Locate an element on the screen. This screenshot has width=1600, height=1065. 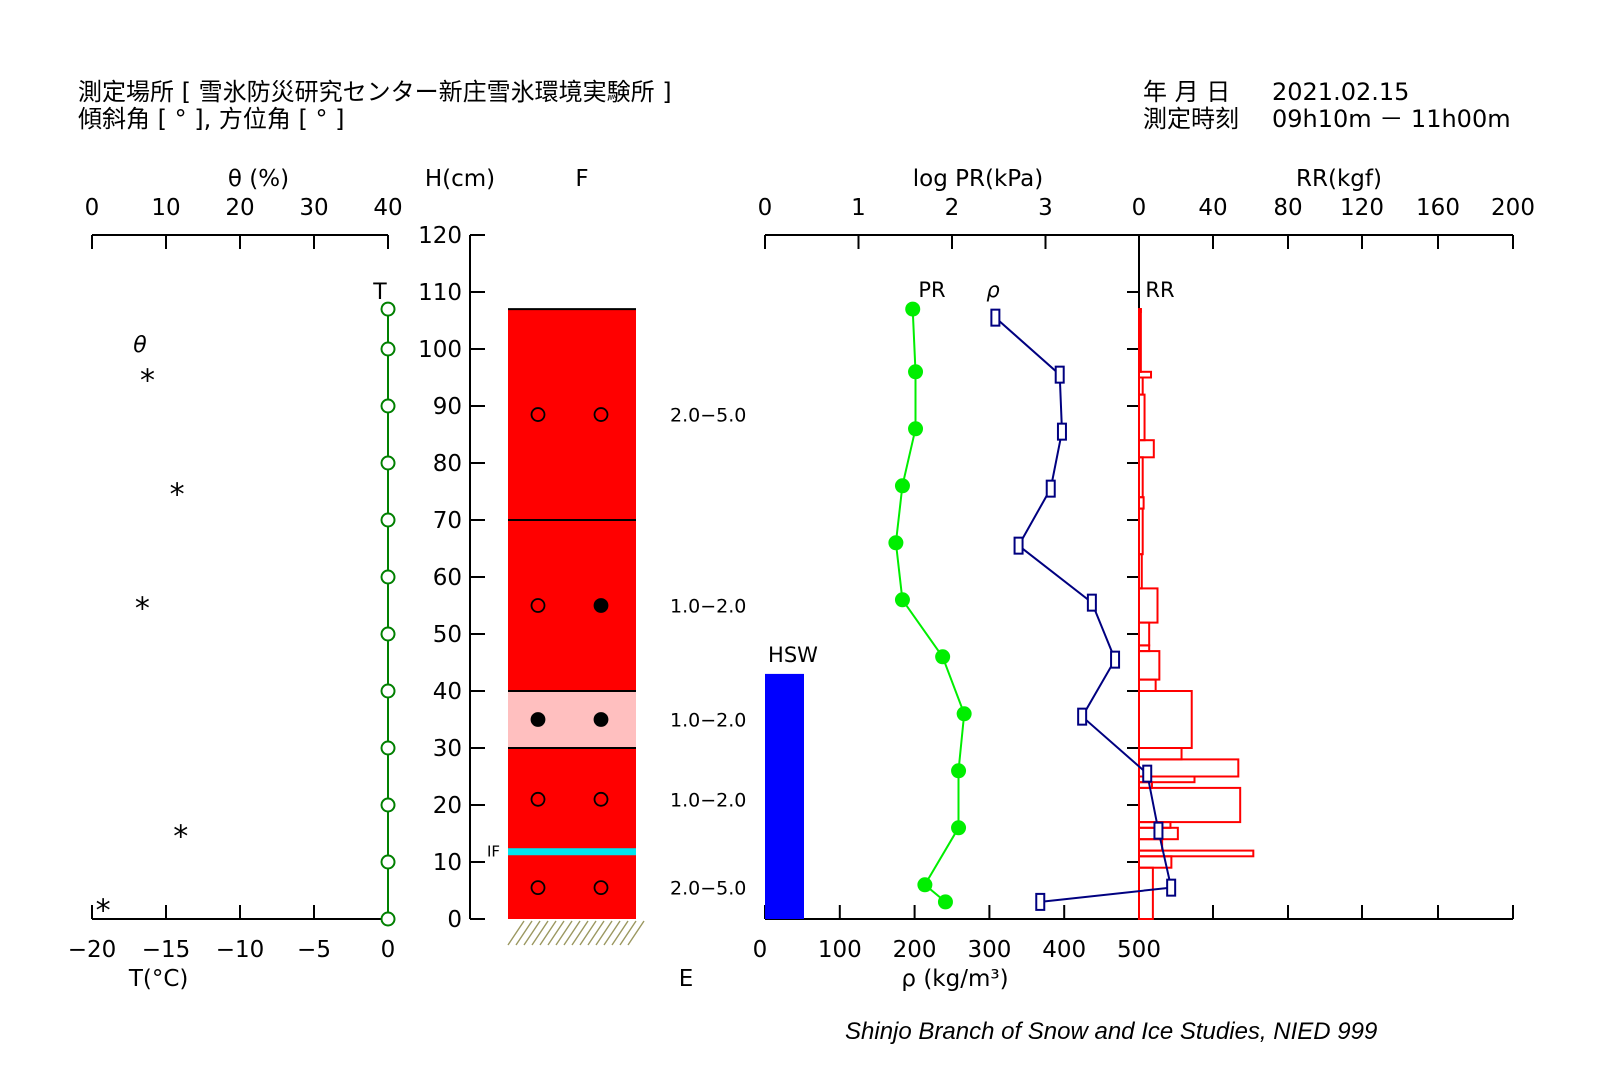
pr-tick-label: 3 is located at coordinates (1045, 208).